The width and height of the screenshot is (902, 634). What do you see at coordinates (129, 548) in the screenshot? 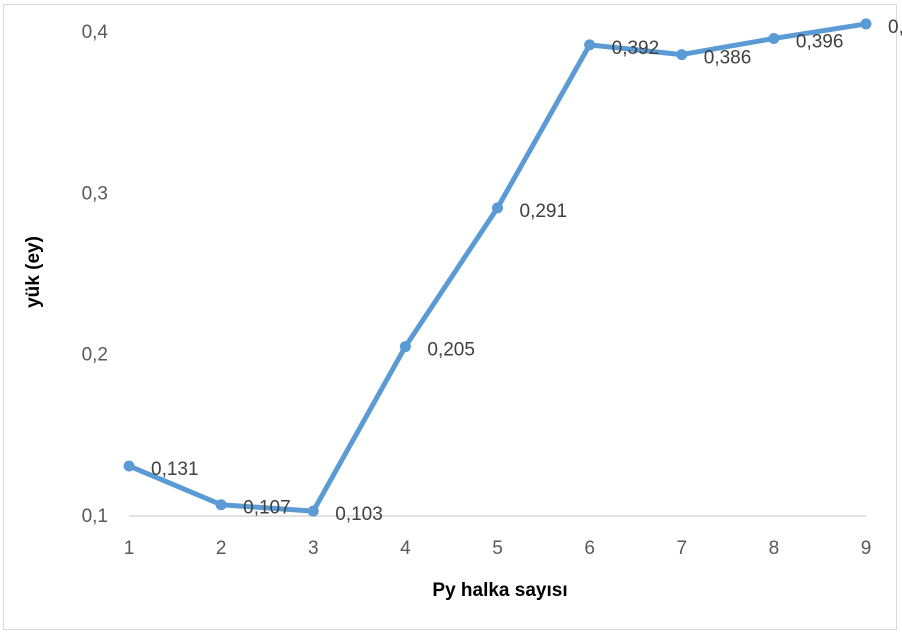
I see `x-tick-label: 1` at bounding box center [129, 548].